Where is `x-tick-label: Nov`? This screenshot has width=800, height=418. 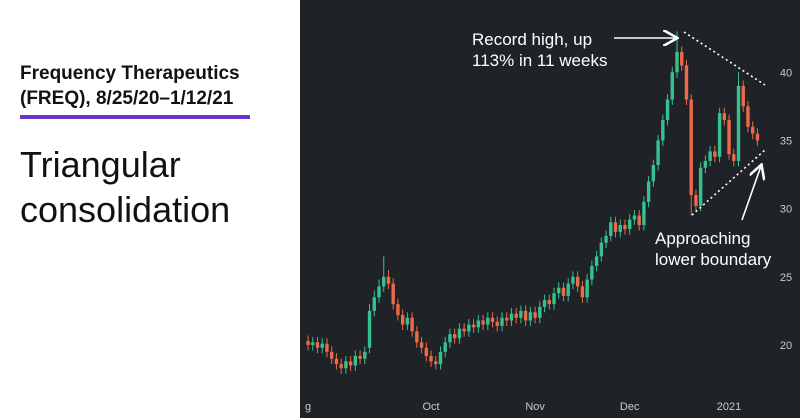 x-tick-label: Nov is located at coordinates (535, 407).